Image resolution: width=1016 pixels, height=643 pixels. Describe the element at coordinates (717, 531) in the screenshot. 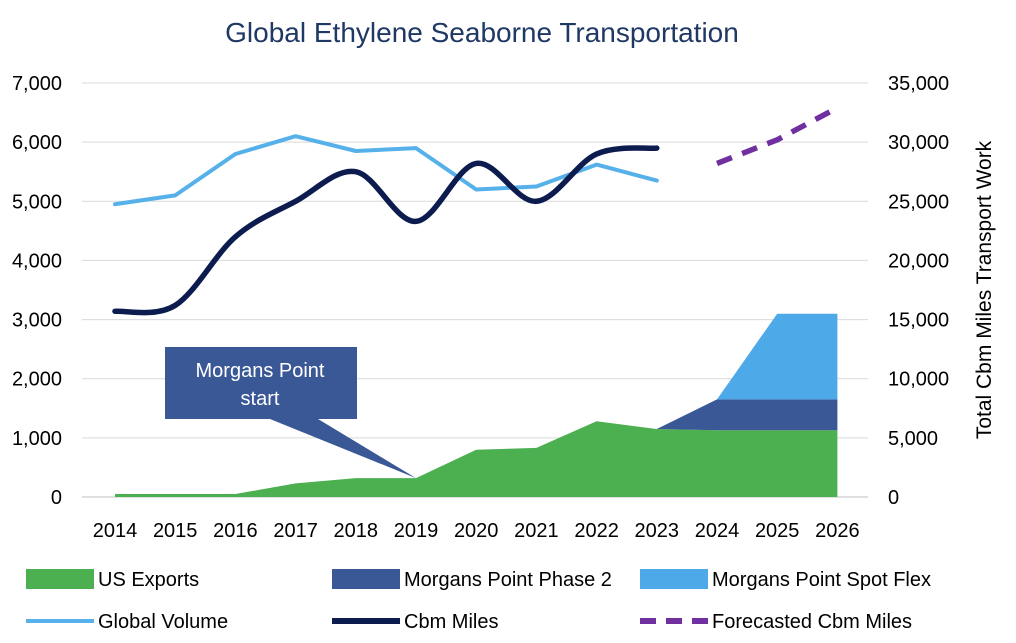

I see `x-tick-label: 2024` at that location.